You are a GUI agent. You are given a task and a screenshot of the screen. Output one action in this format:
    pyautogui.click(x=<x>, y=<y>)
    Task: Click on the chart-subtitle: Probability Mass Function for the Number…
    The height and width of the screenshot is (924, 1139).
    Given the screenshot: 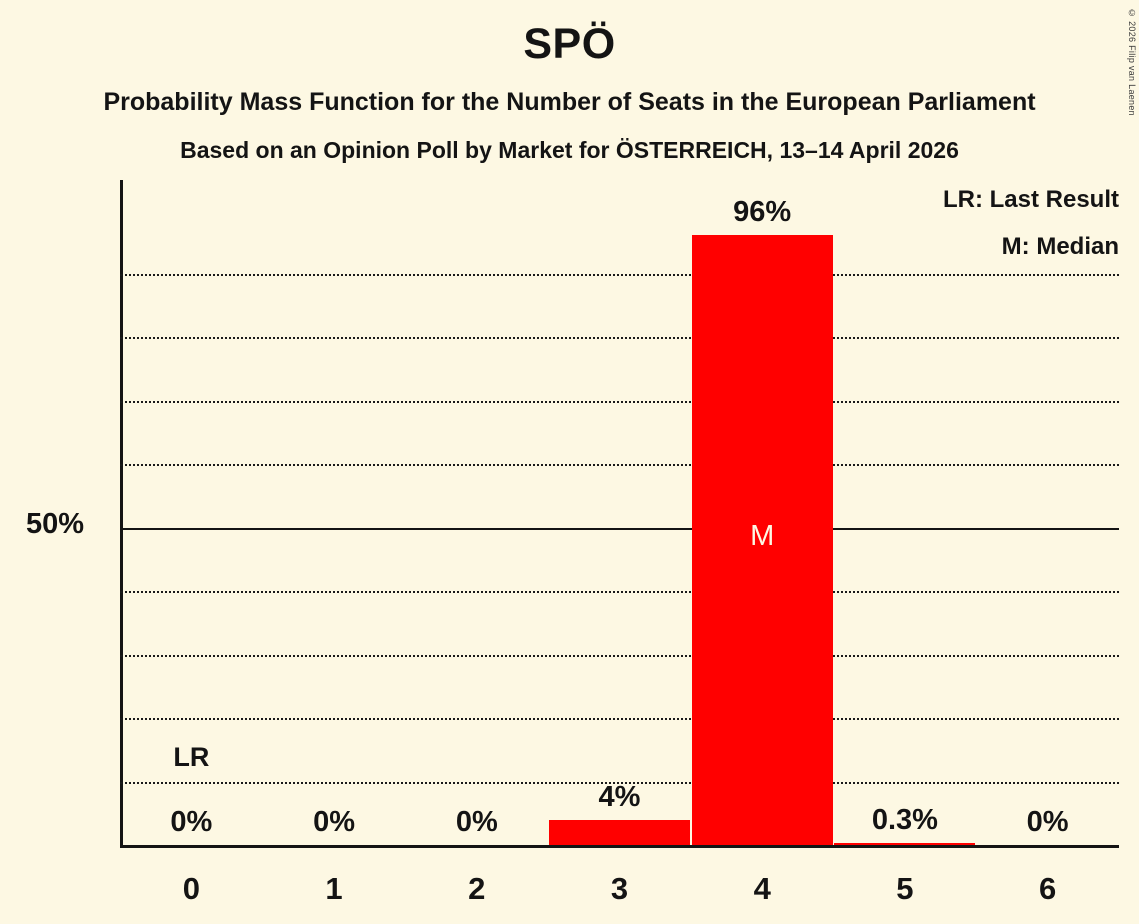 What is the action you would take?
    pyautogui.click(x=569, y=102)
    